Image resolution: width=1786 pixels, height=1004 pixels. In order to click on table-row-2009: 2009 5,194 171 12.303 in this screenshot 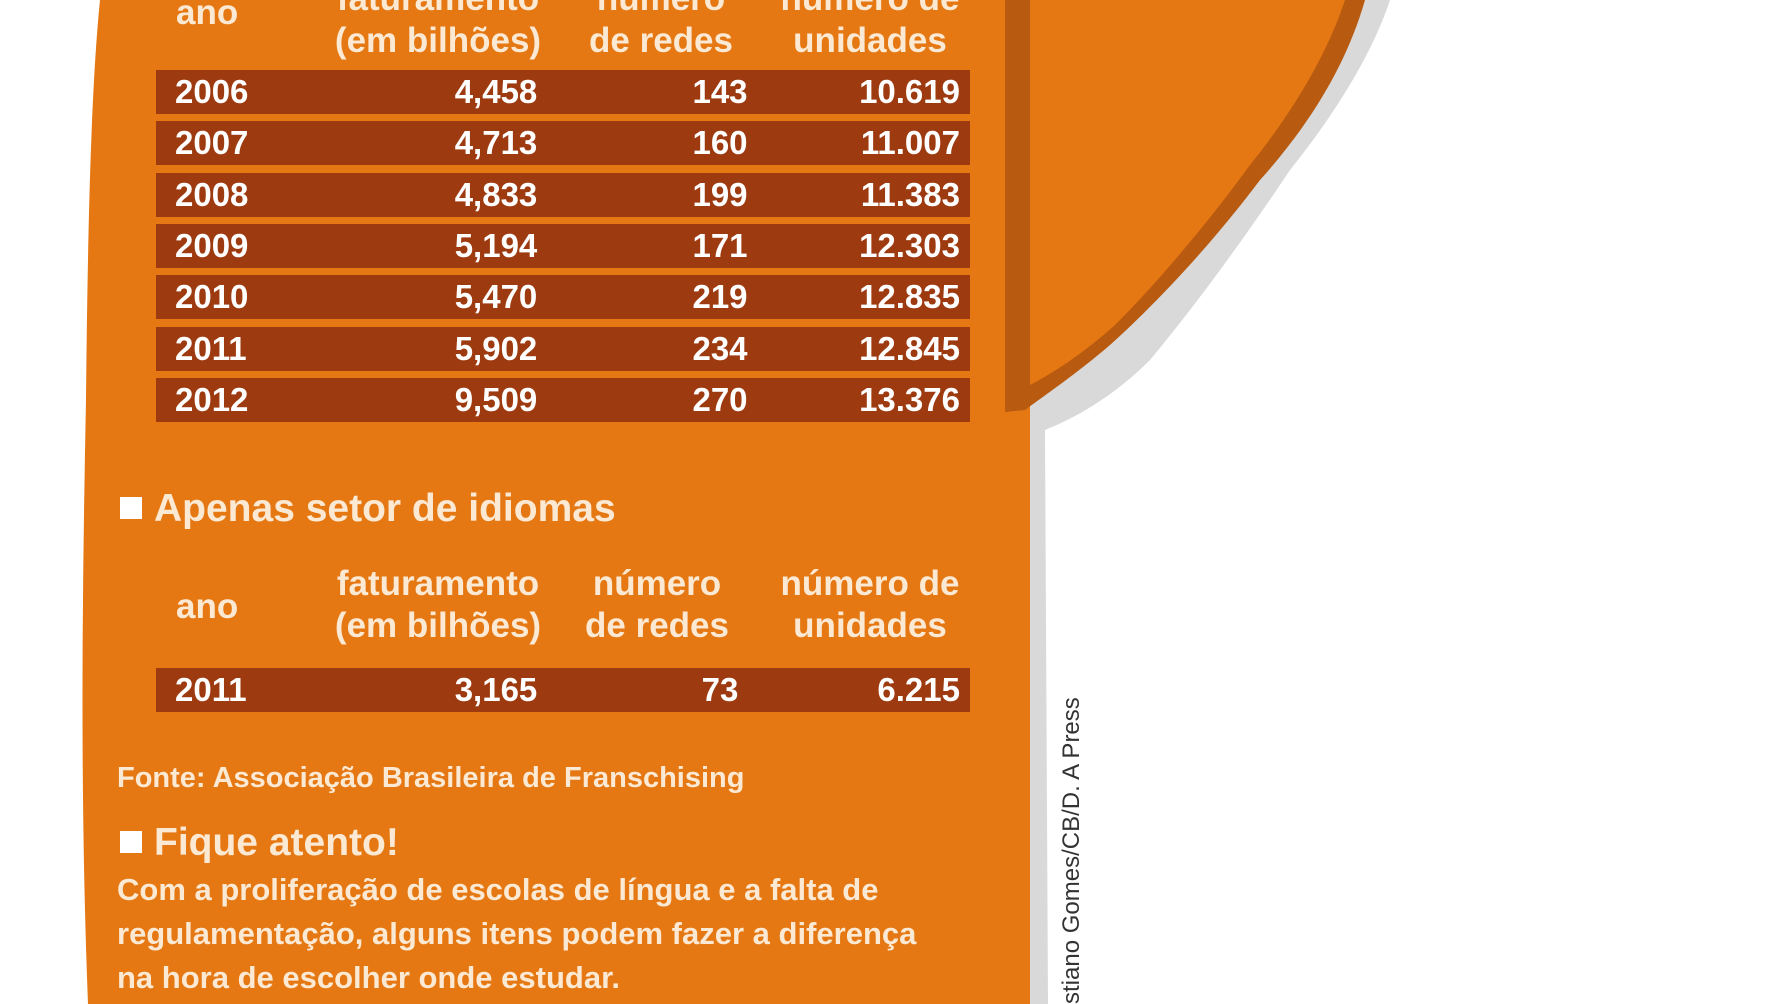, I will do `click(563, 246)`.